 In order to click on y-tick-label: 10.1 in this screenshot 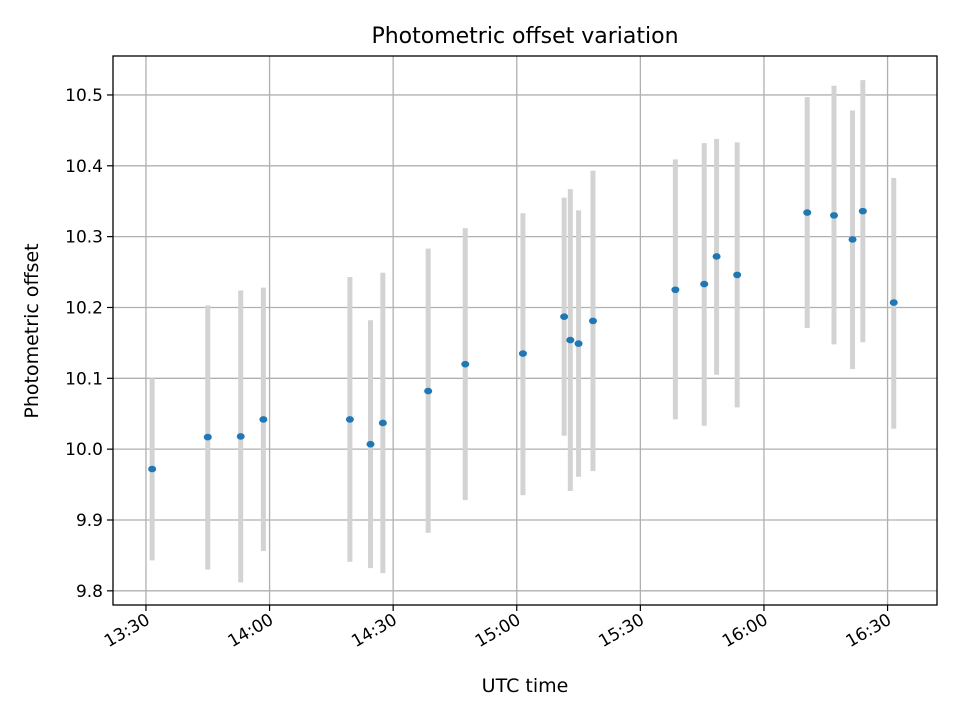, I will do `click(84, 379)`.